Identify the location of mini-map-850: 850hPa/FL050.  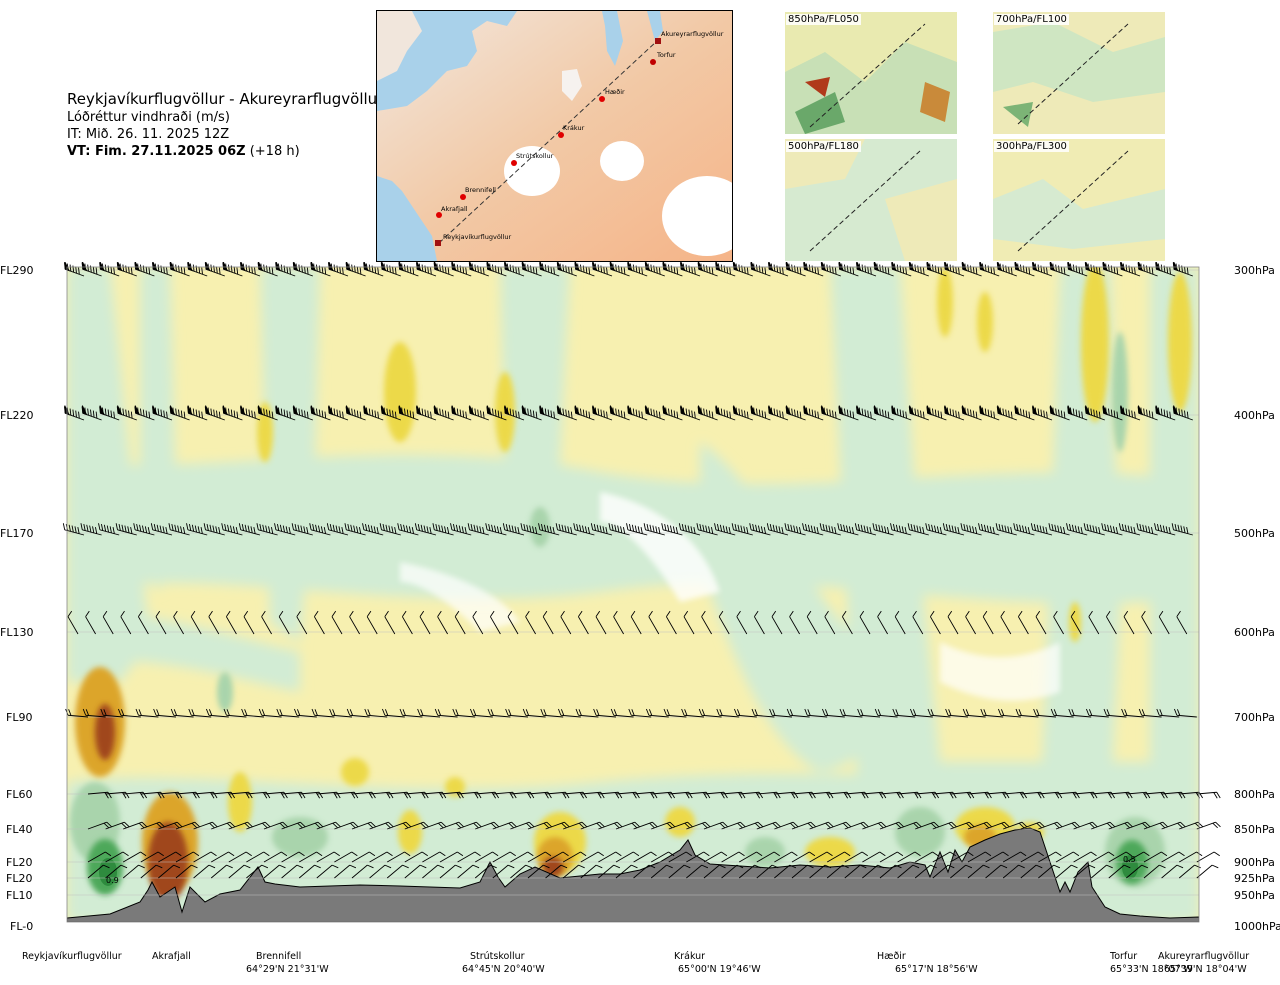
(871, 73).